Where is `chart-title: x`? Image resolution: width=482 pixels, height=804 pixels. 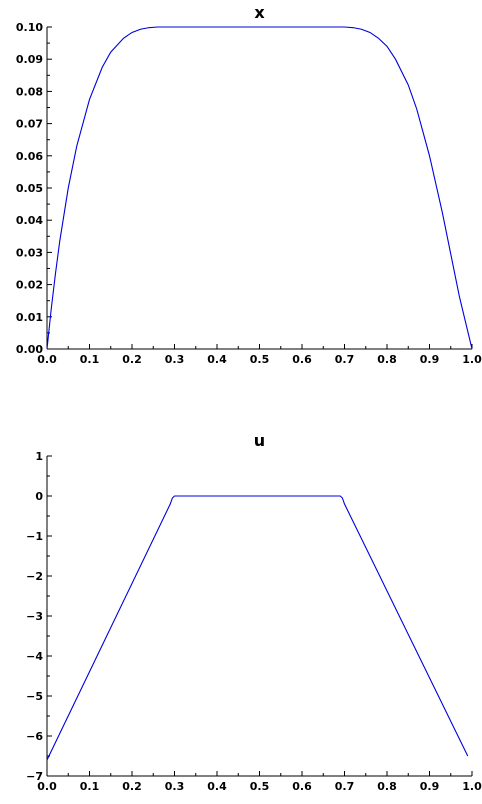 chart-title: x is located at coordinates (259, 12).